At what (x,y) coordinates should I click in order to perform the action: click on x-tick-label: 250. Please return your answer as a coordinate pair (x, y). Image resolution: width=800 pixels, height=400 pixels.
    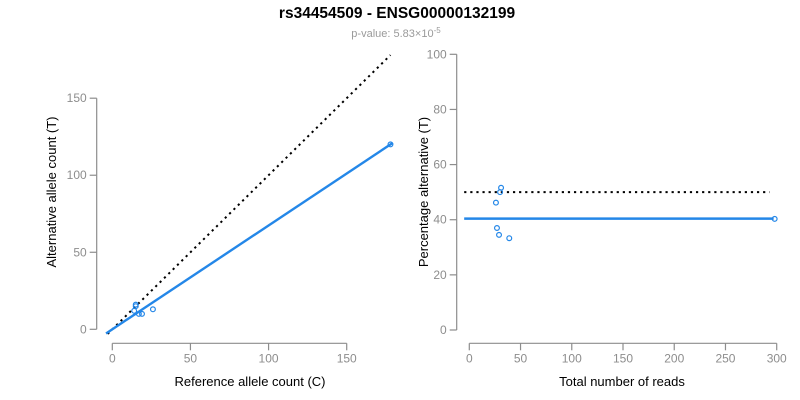
    Looking at the image, I should click on (725, 358).